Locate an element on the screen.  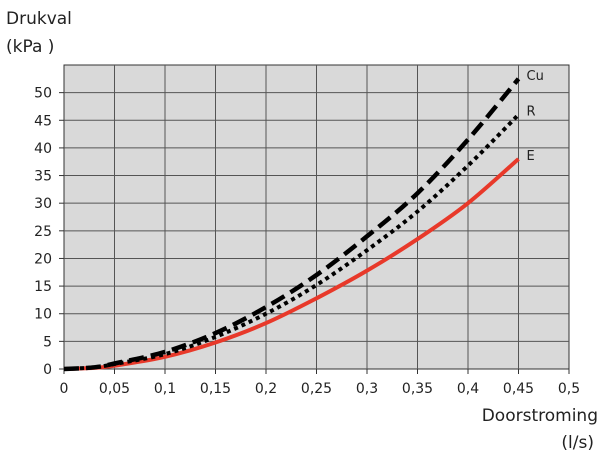
x-axis-unit: (l/s) is located at coordinates (577, 442).